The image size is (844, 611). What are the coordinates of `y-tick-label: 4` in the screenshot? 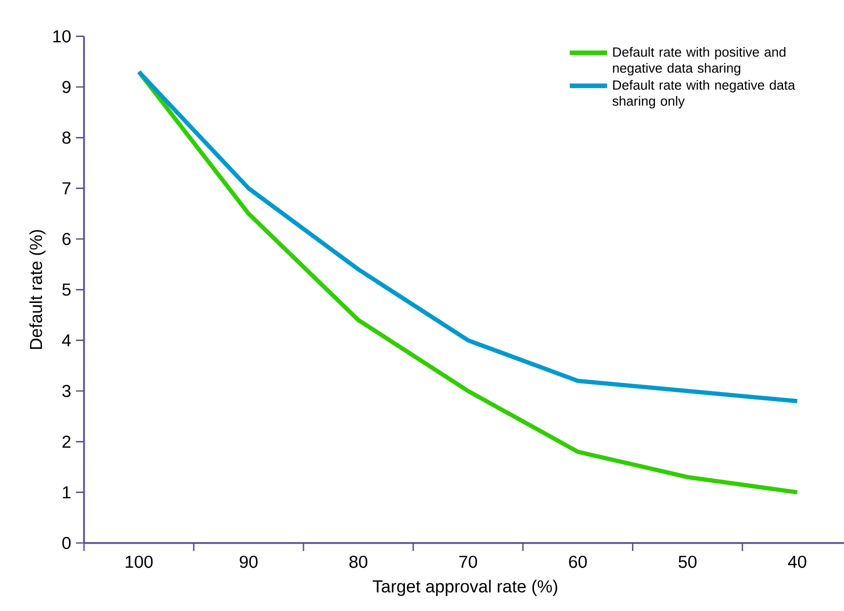 It's located at (66, 340).